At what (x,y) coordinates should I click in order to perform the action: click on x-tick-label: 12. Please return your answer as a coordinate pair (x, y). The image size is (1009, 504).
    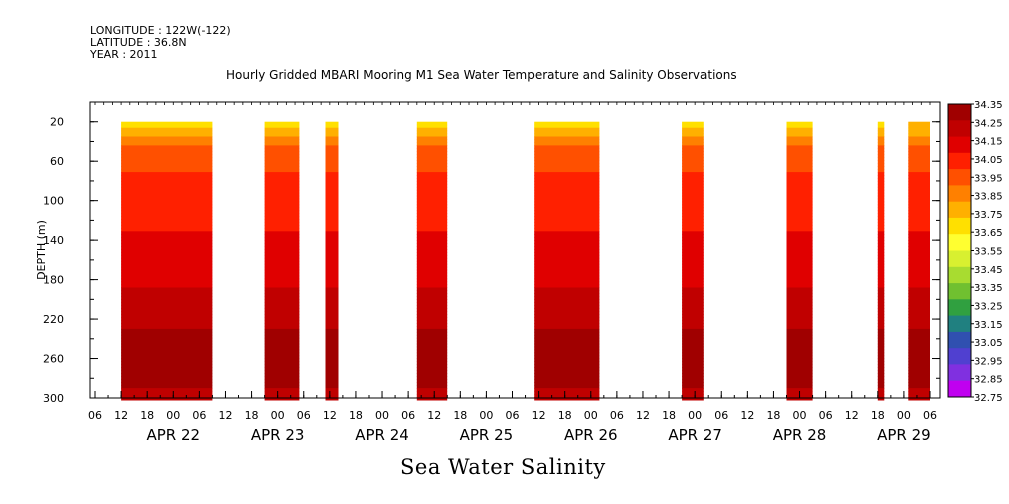
    Looking at the image, I should click on (225, 415).